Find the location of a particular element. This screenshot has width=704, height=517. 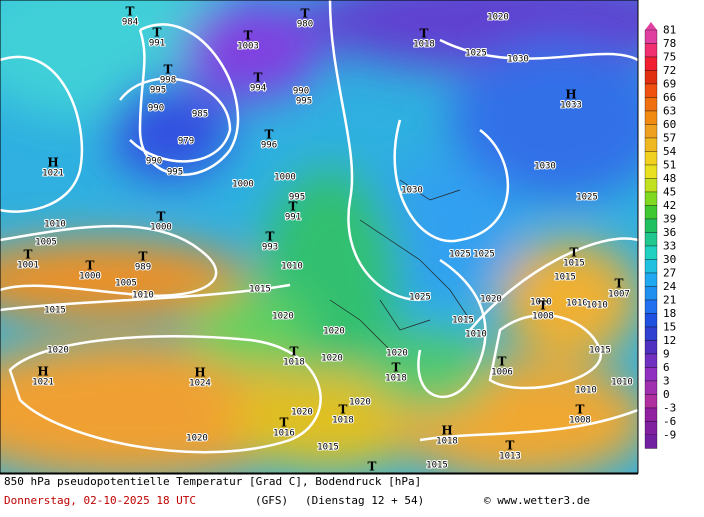

isobar-label: 1005 is located at coordinates (46, 243).